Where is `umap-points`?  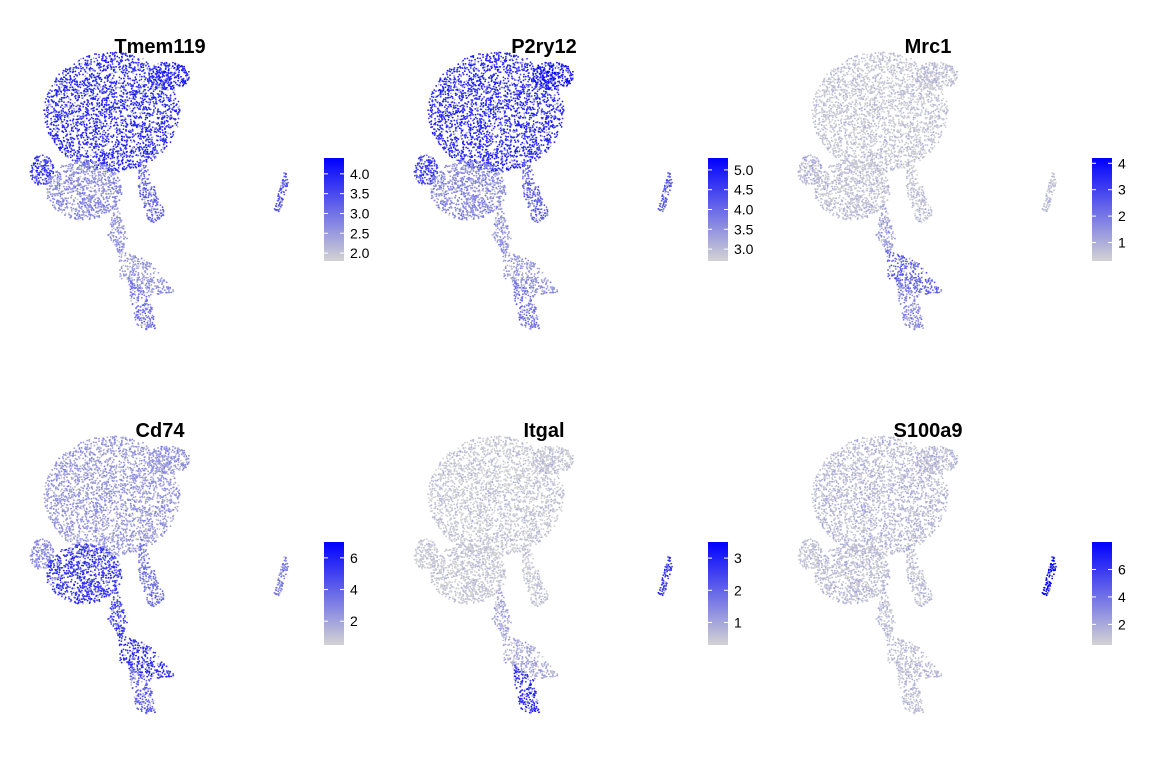
umap-points is located at coordinates (159, 191).